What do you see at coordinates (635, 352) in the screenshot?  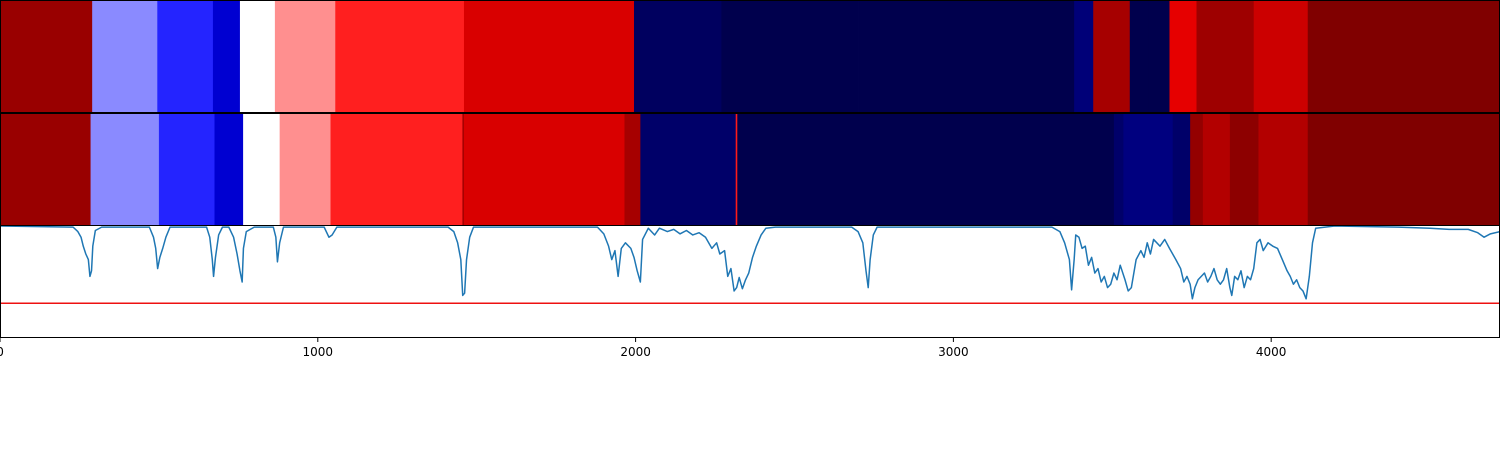 I see `x-tick-label-2: 2000` at bounding box center [635, 352].